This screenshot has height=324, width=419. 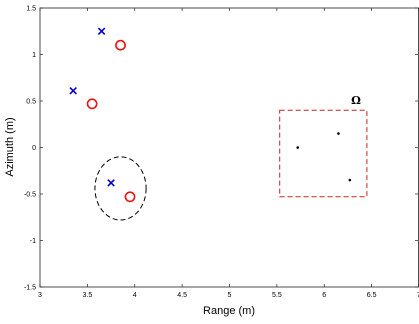 What do you see at coordinates (40, 295) in the screenshot?
I see `x-tick-label: 3` at bounding box center [40, 295].